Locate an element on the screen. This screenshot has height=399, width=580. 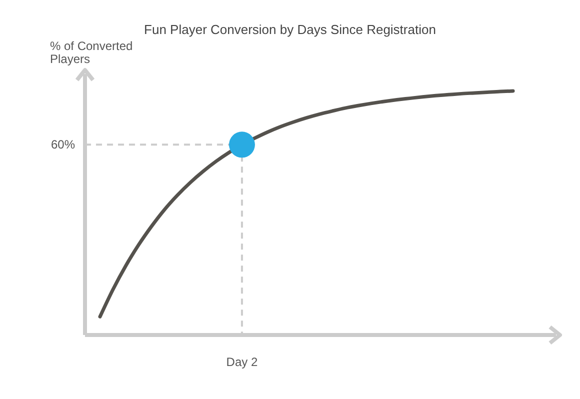
y-axis-title: % of Converted Players is located at coordinates (91, 52).